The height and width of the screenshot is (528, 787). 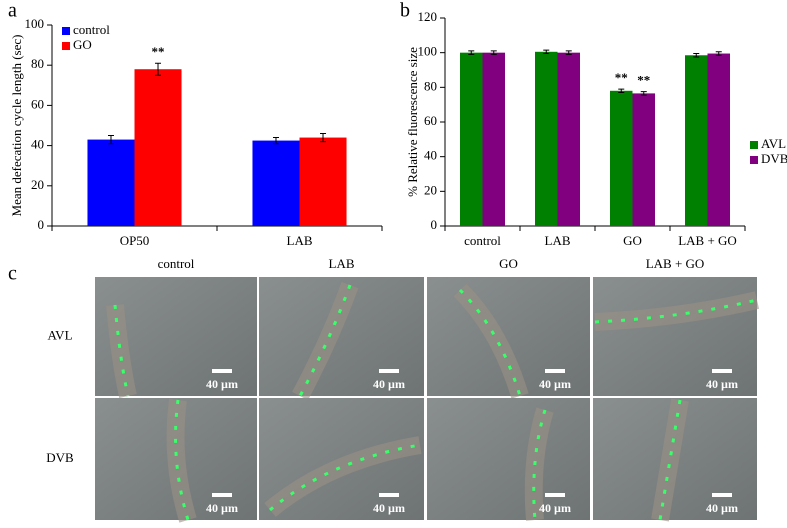 I want to click on row-label: DVB, so click(x=60, y=457).